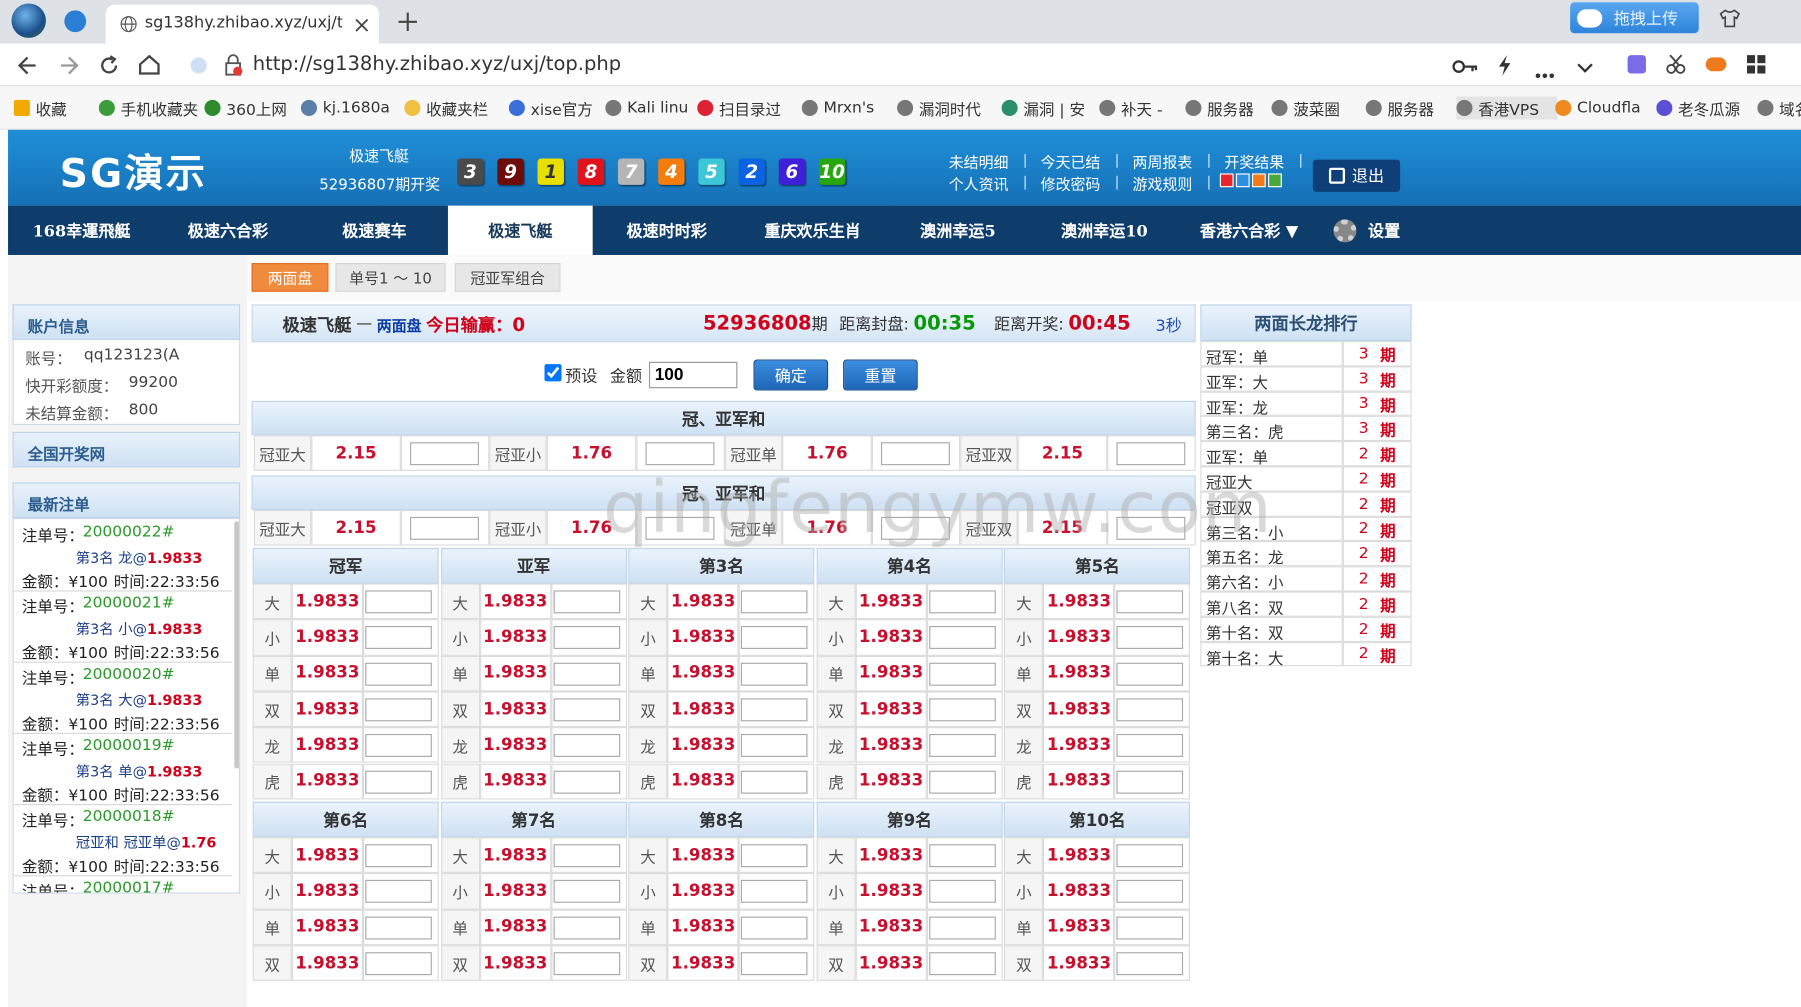 This screenshot has height=1007, width=1801. Describe the element at coordinates (947, 107) in the screenshot. I see `bookmark: 漏洞时代` at that location.